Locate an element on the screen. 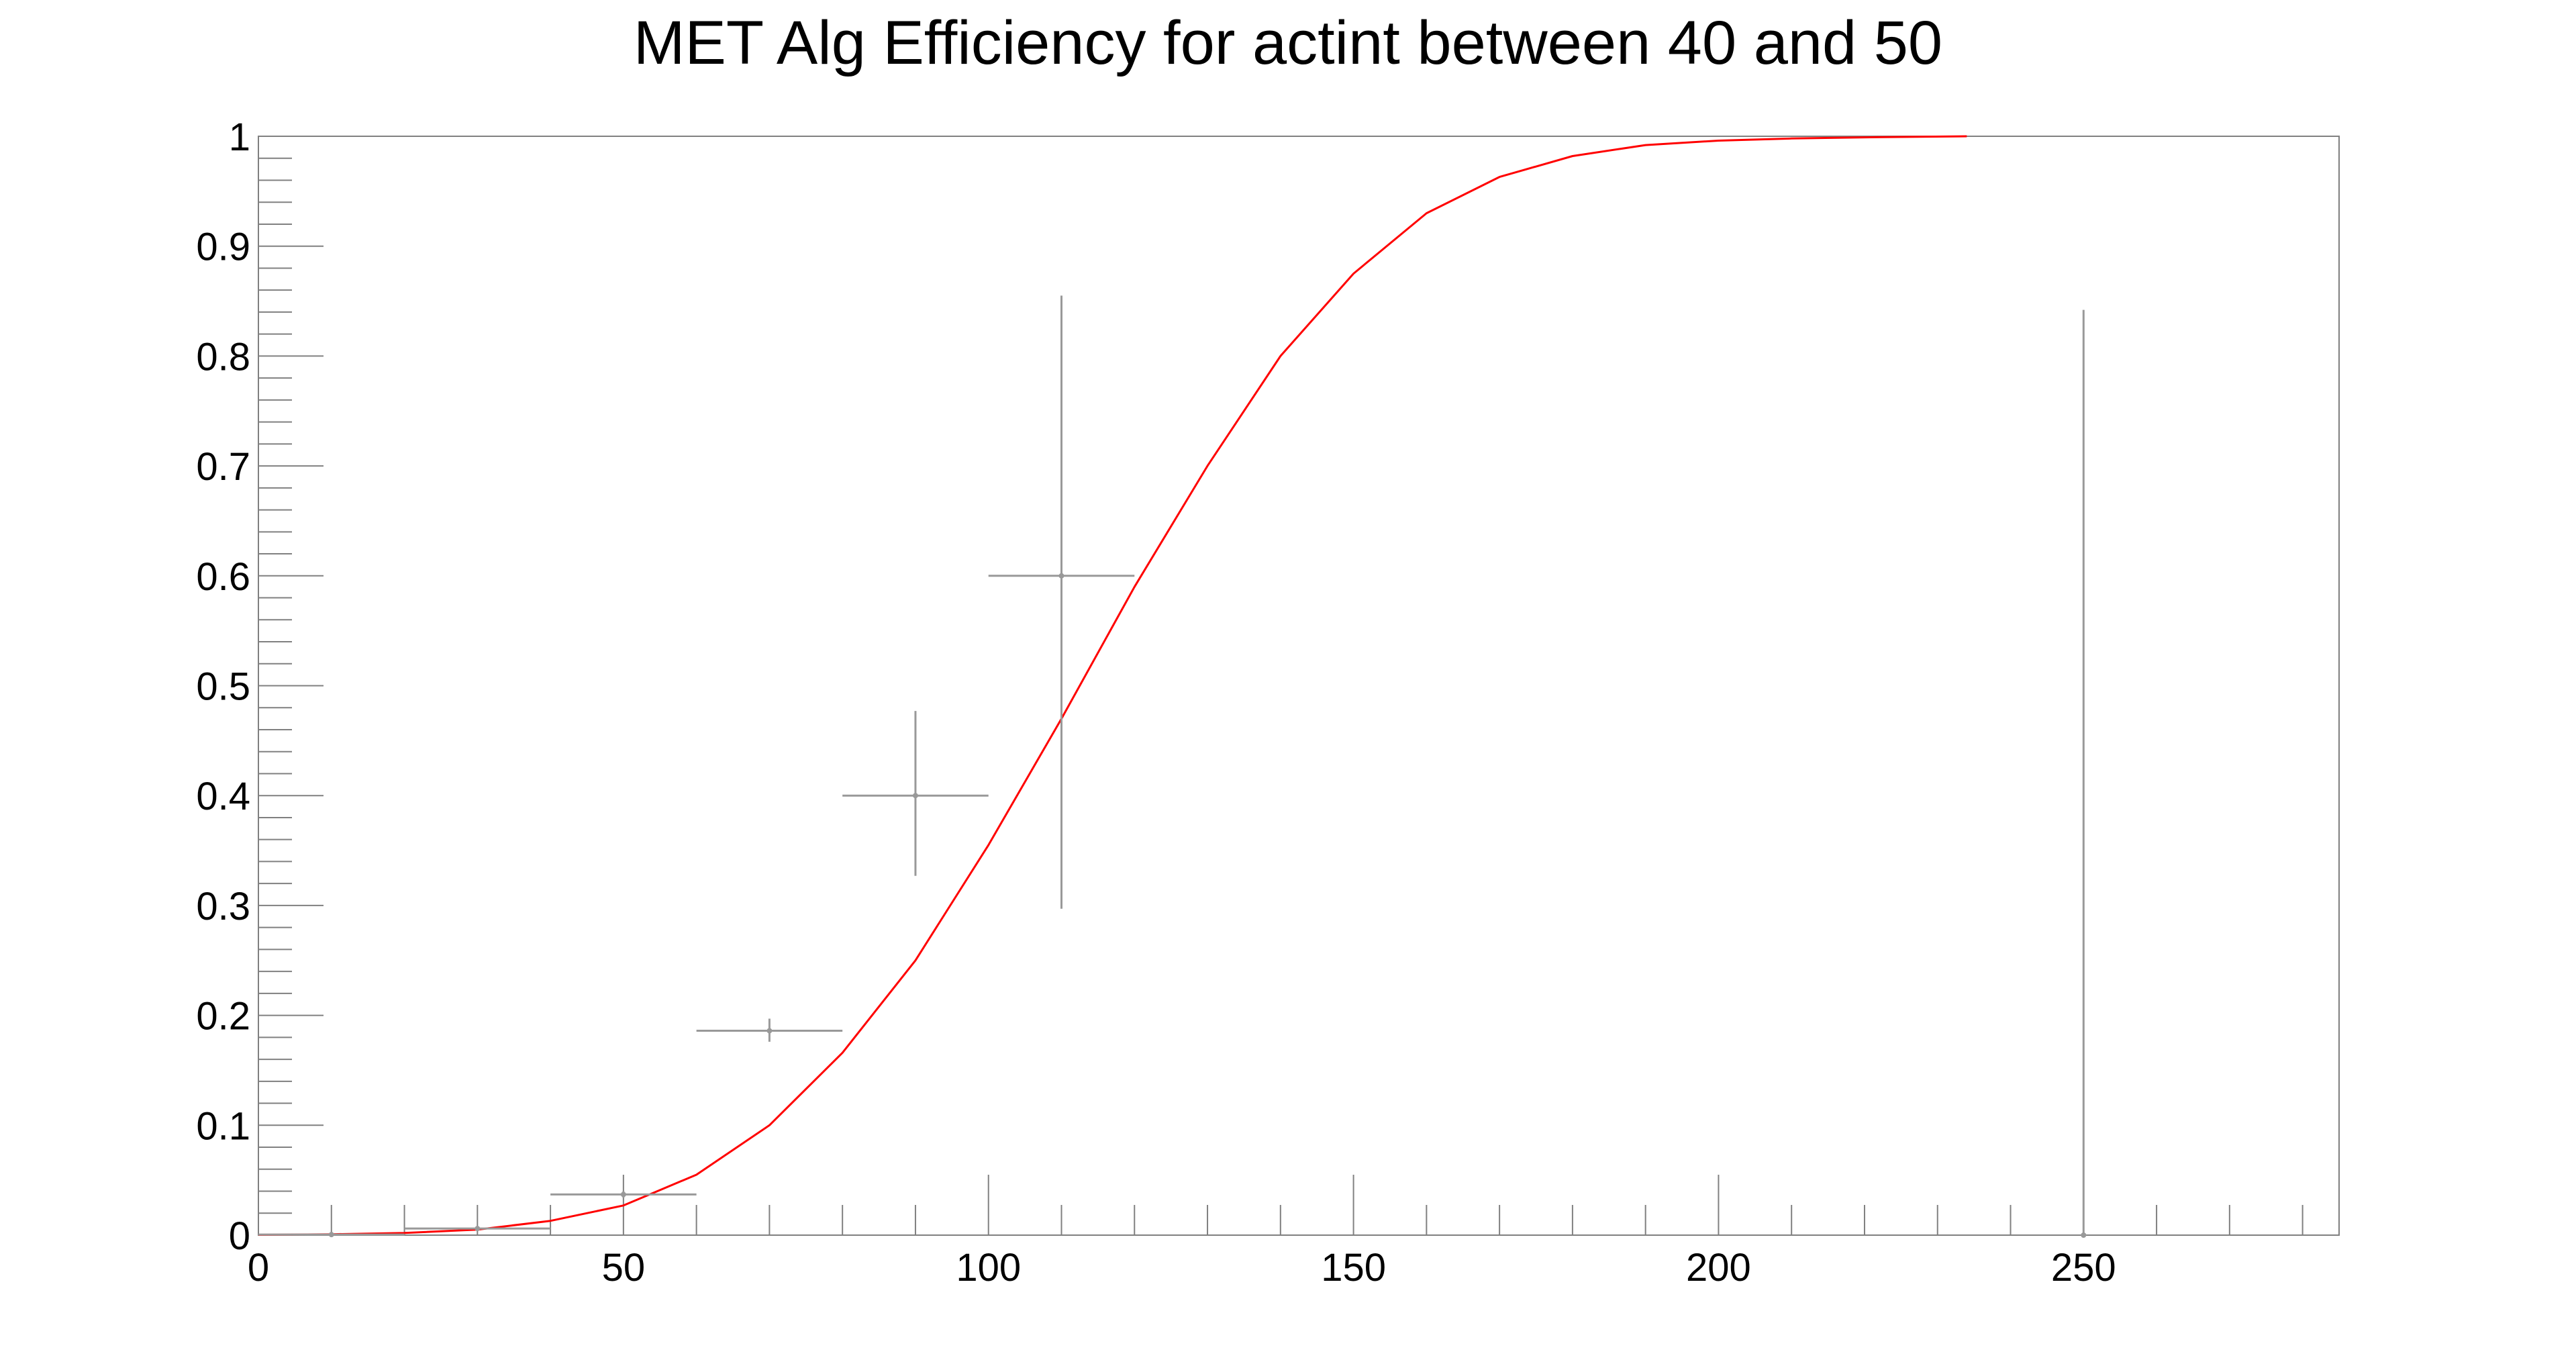 This screenshot has width=2576, height=1360. y-tick-label: 0.2 is located at coordinates (223, 1016).